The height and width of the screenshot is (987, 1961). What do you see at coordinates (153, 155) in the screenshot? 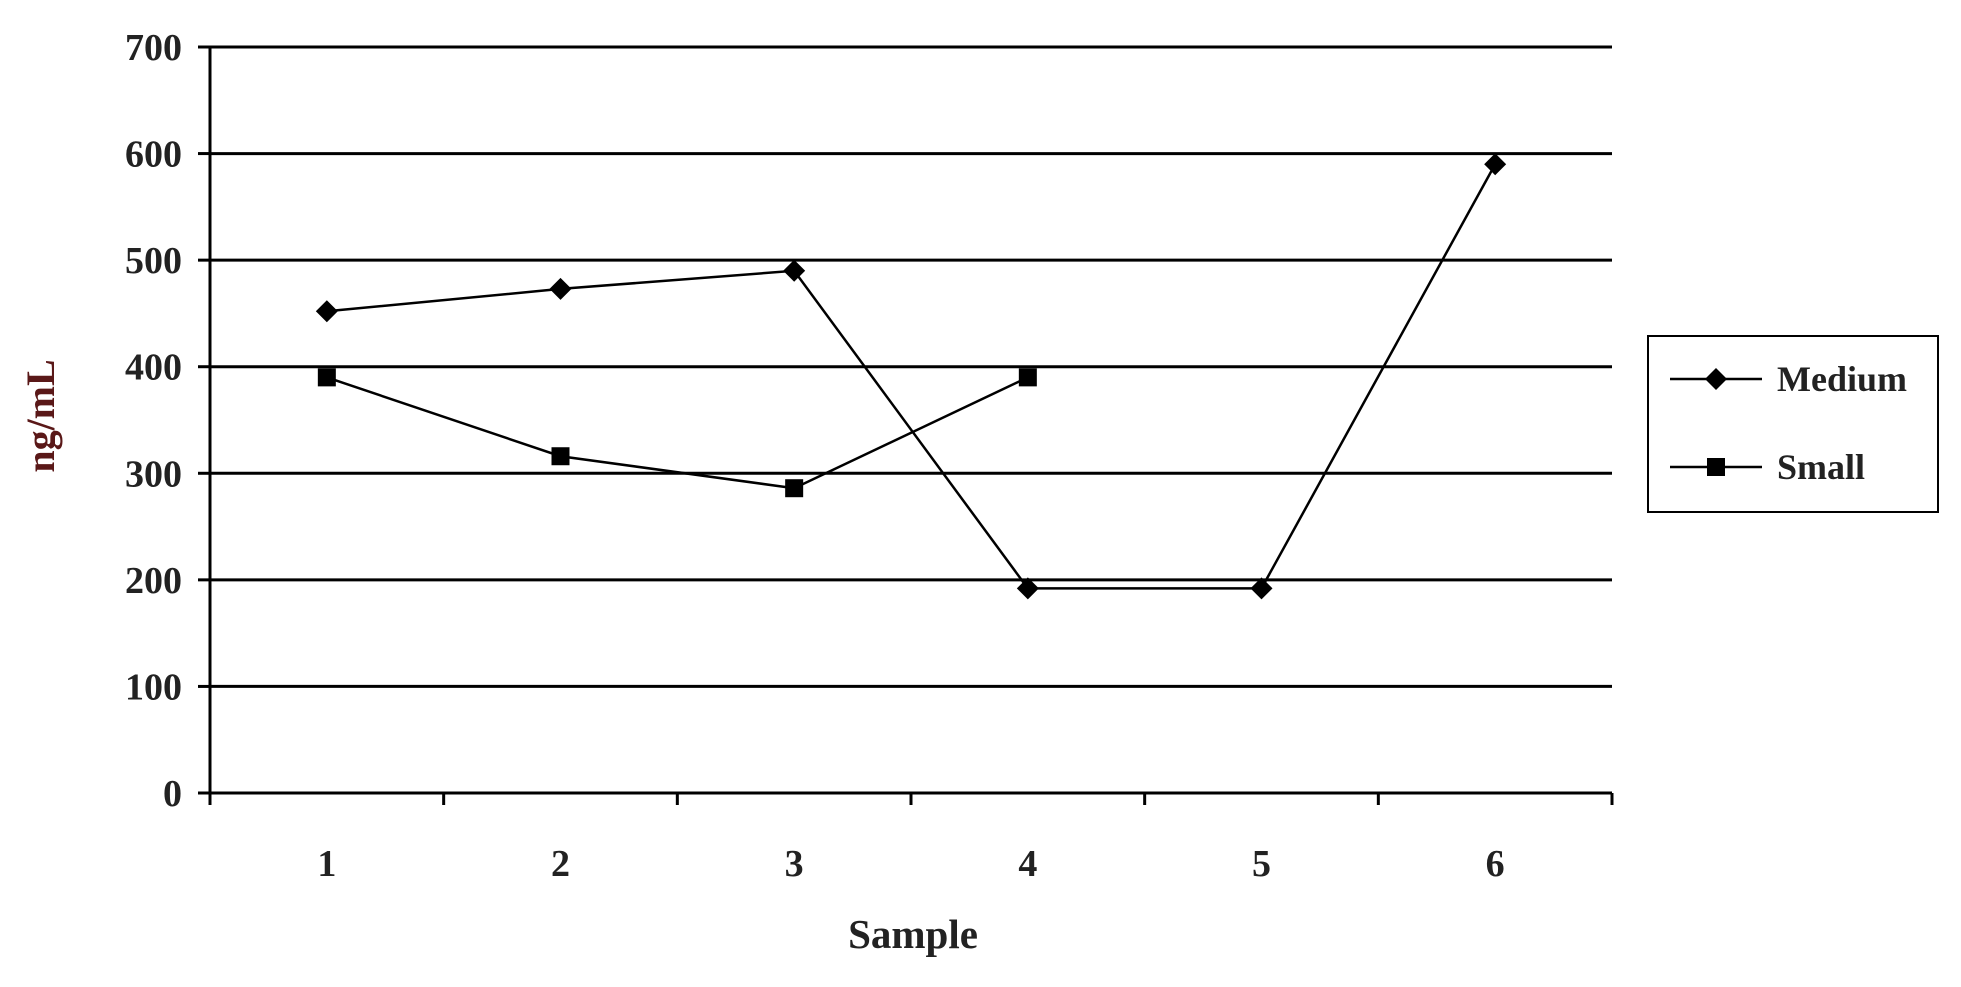
I see `y-tick-label: 600` at bounding box center [153, 155].